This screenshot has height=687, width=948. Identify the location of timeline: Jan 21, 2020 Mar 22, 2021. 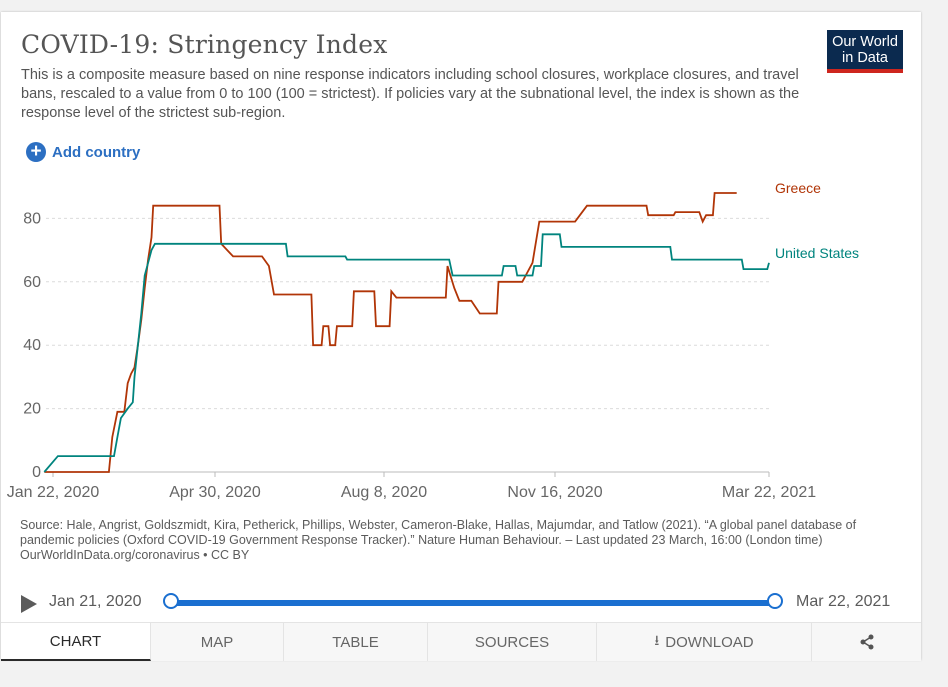
(461, 603).